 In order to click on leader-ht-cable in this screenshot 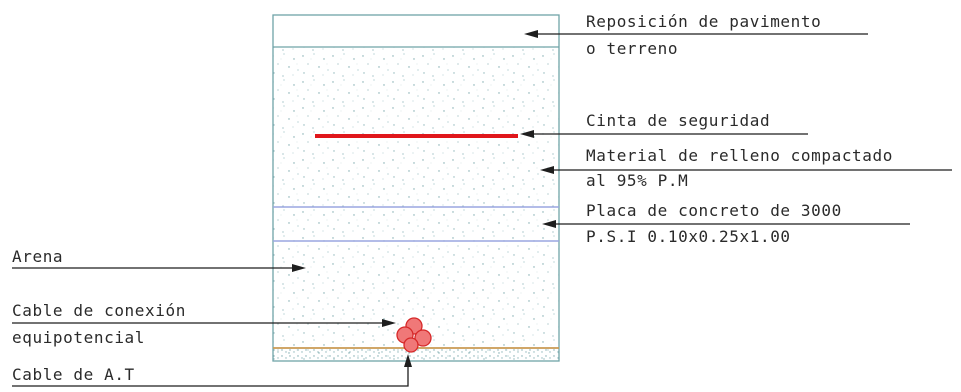, I will do `click(212, 370)`.